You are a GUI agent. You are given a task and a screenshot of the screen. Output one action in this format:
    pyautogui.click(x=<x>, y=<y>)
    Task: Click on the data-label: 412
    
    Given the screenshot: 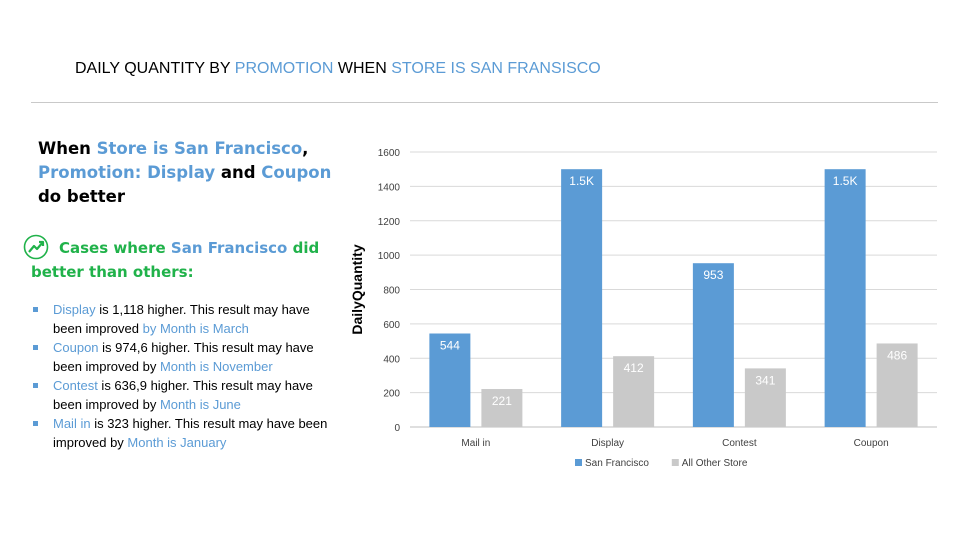 What is the action you would take?
    pyautogui.click(x=634, y=368)
    